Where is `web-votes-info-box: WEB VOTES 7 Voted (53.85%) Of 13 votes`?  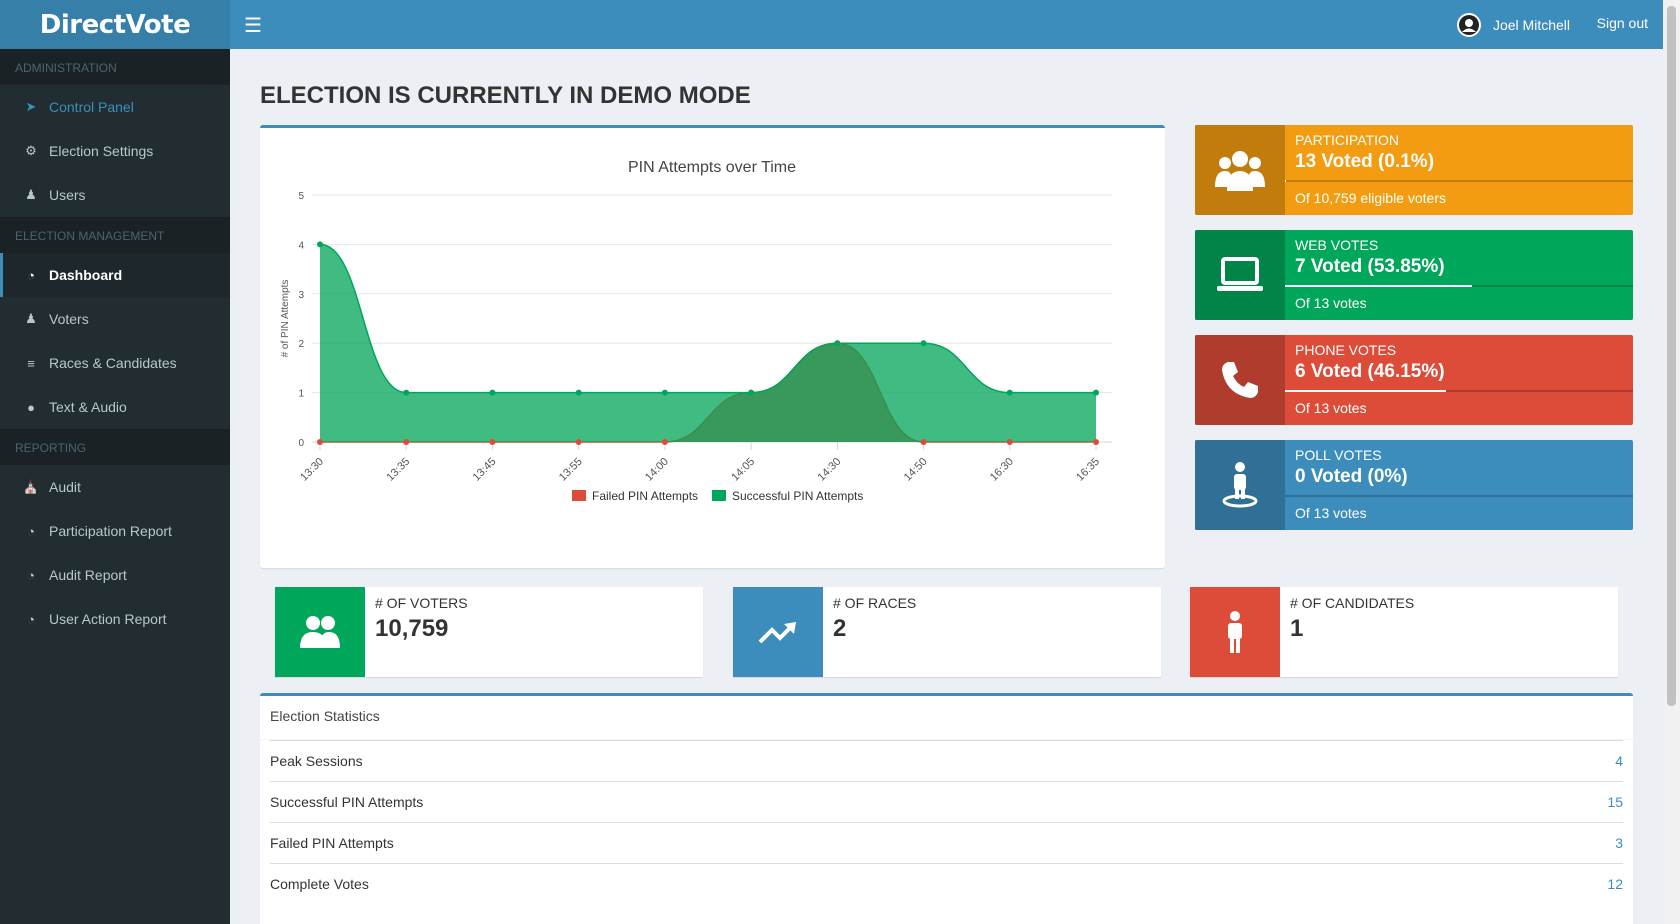 web-votes-info-box: WEB VOTES 7 Voted (53.85%) Of 13 votes is located at coordinates (1414, 275).